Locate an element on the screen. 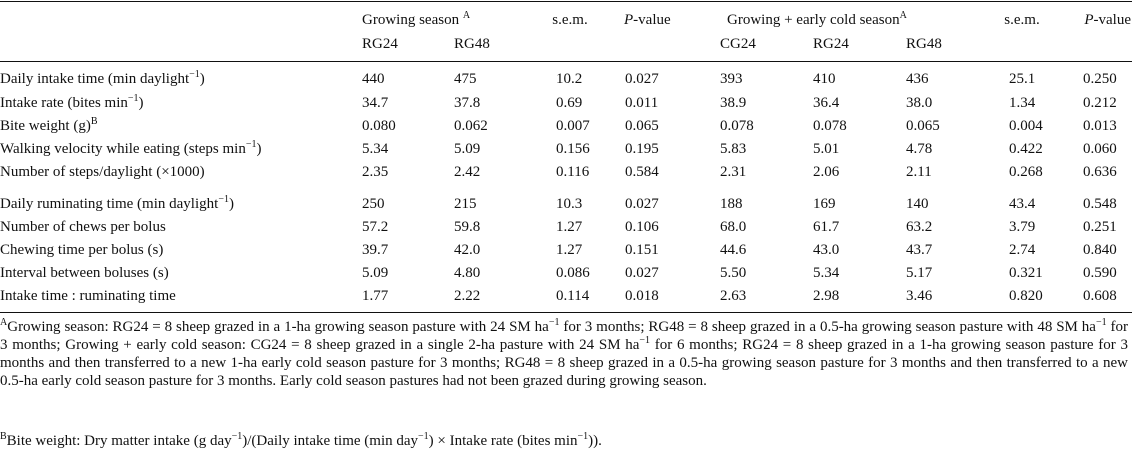  cell-sem-early: 0.820 is located at coordinates (1026, 296).